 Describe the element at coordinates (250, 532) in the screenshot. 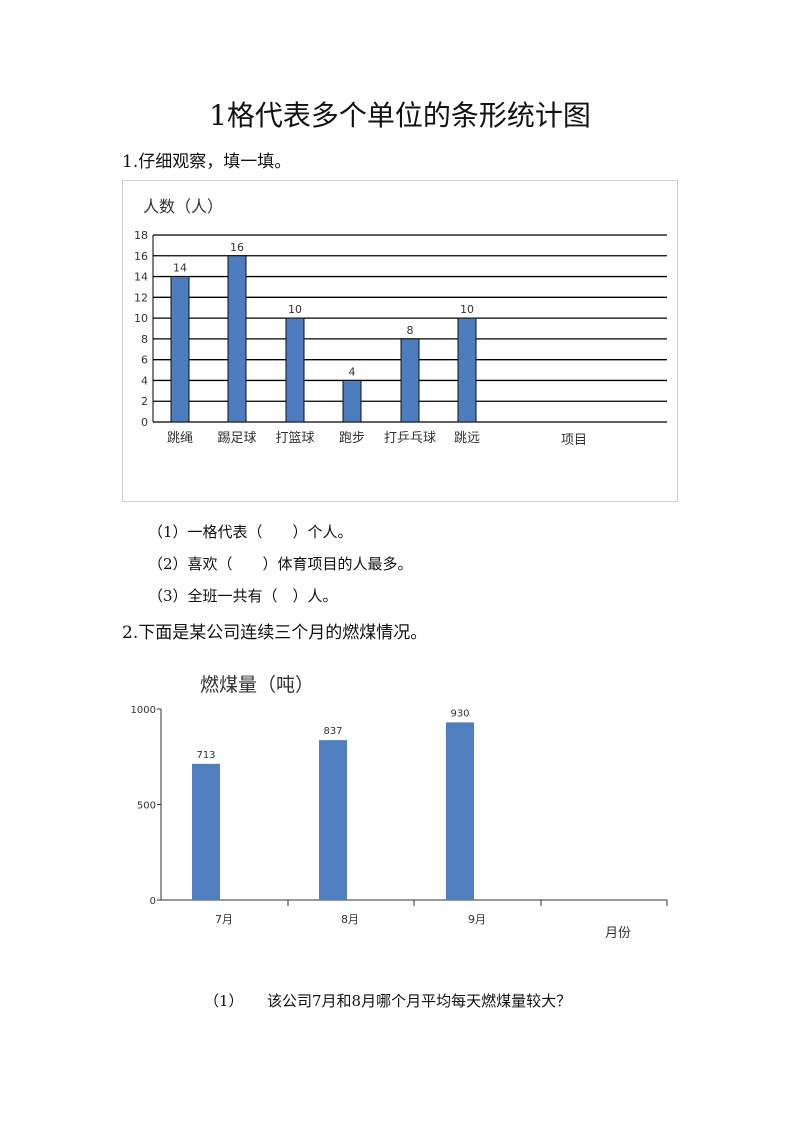

I see `question-1-item-1: （1）一格代表（ ）个人。` at that location.